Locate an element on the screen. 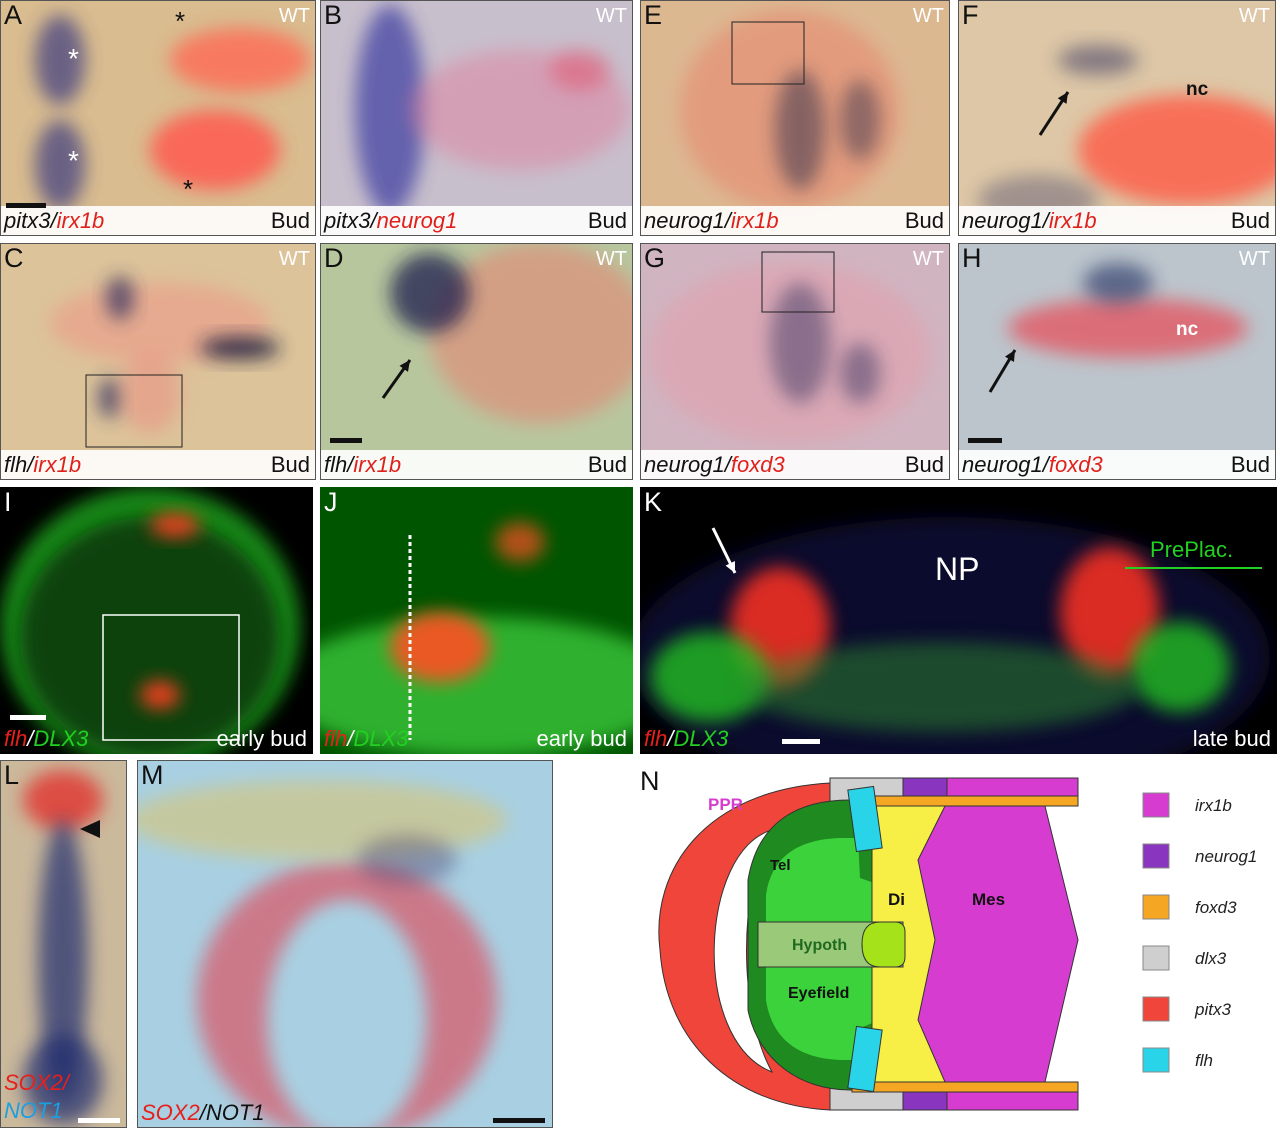  legend-label: flh is located at coordinates (1204, 1060).